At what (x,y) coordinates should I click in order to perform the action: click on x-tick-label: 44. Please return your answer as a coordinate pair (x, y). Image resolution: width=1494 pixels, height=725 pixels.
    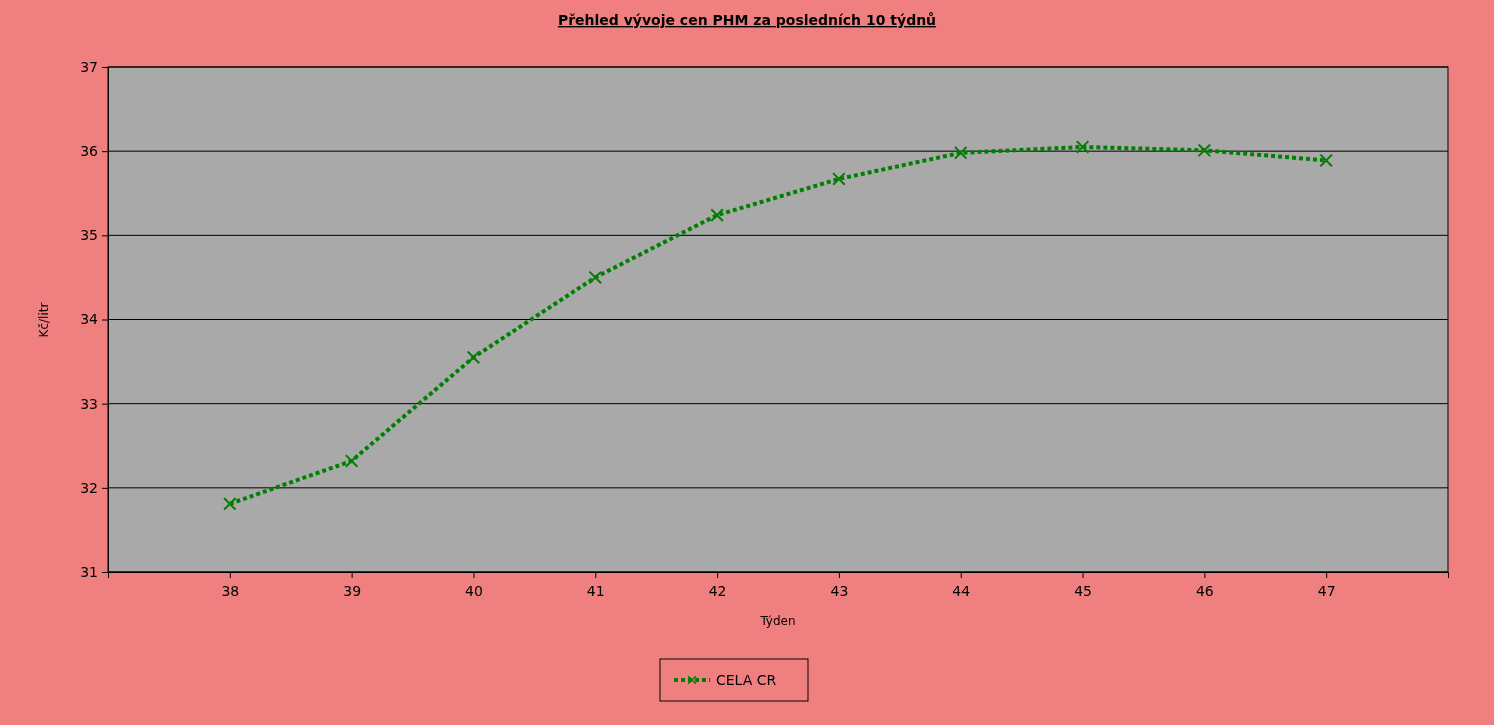
    Looking at the image, I should click on (961, 590).